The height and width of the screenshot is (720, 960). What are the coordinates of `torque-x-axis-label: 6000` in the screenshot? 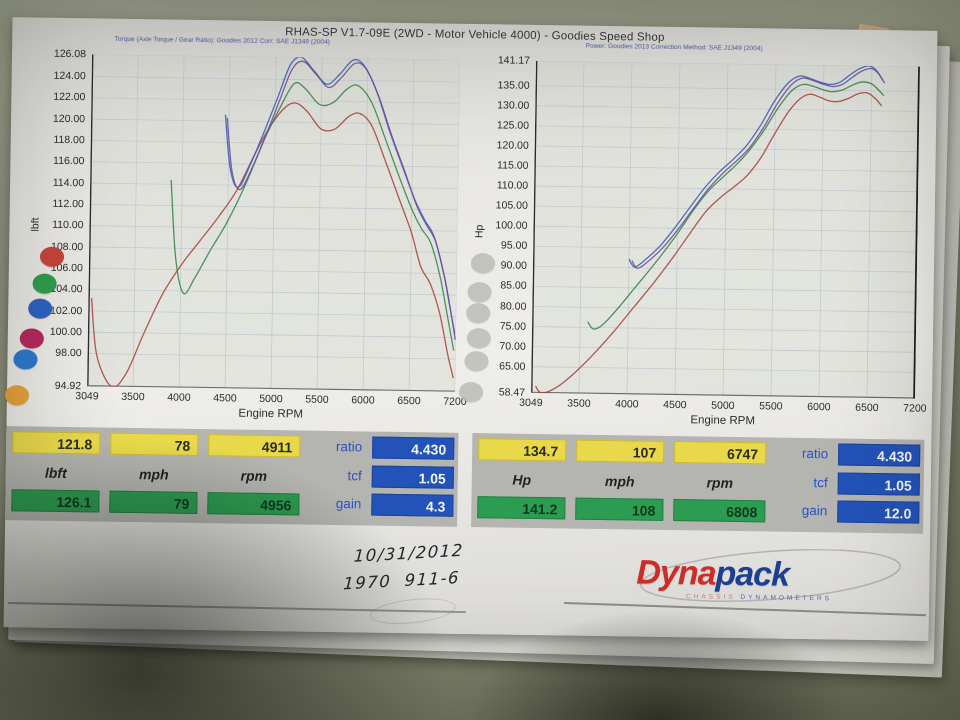 It's located at (363, 400).